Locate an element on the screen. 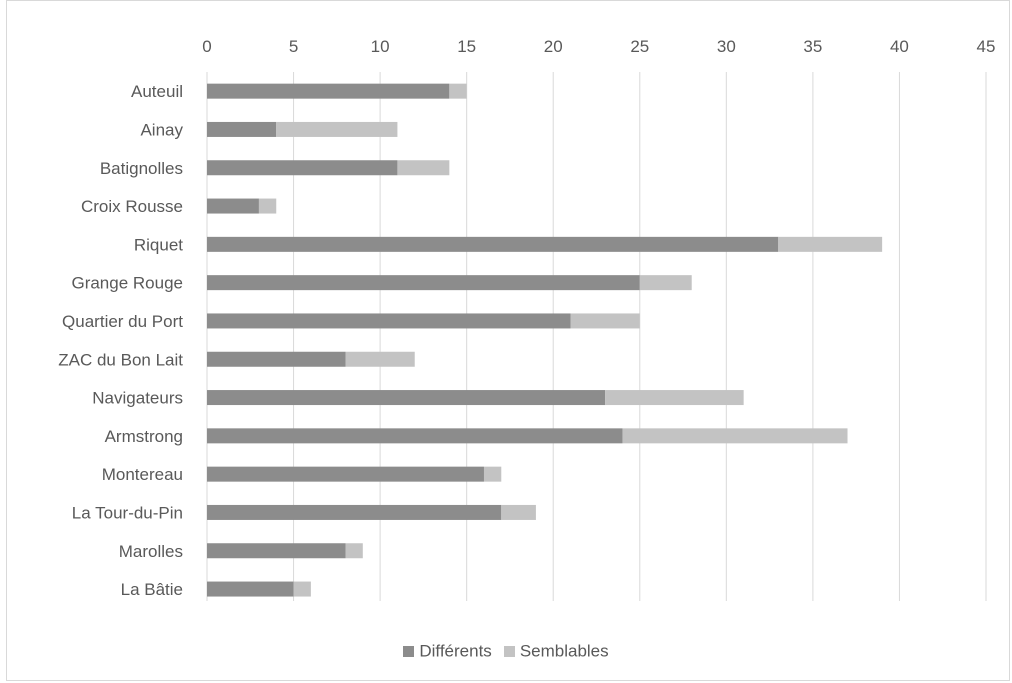  category-label: Batignolles is located at coordinates (141, 168).